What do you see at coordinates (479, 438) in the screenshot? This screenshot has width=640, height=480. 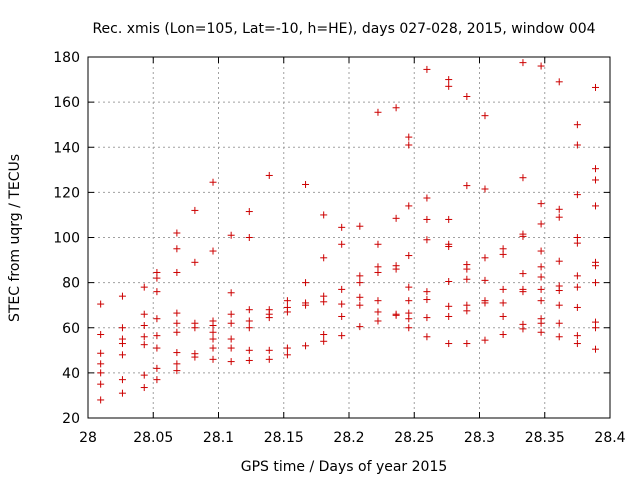 I see `x-tick-label: 28.3` at bounding box center [479, 438].